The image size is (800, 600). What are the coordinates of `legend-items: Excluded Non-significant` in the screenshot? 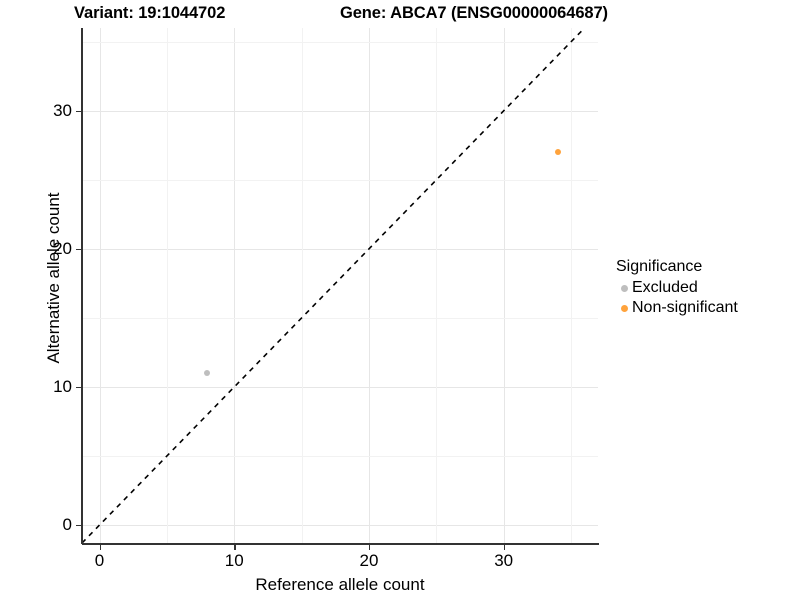 It's located at (706, 298).